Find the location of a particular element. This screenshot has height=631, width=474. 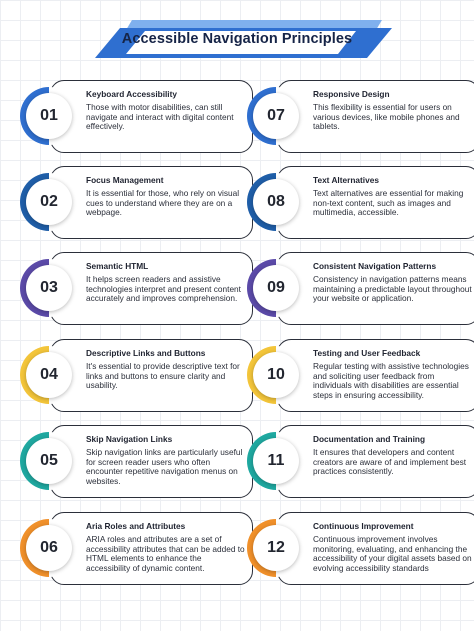

badge-number: 07 is located at coordinates (276, 116).